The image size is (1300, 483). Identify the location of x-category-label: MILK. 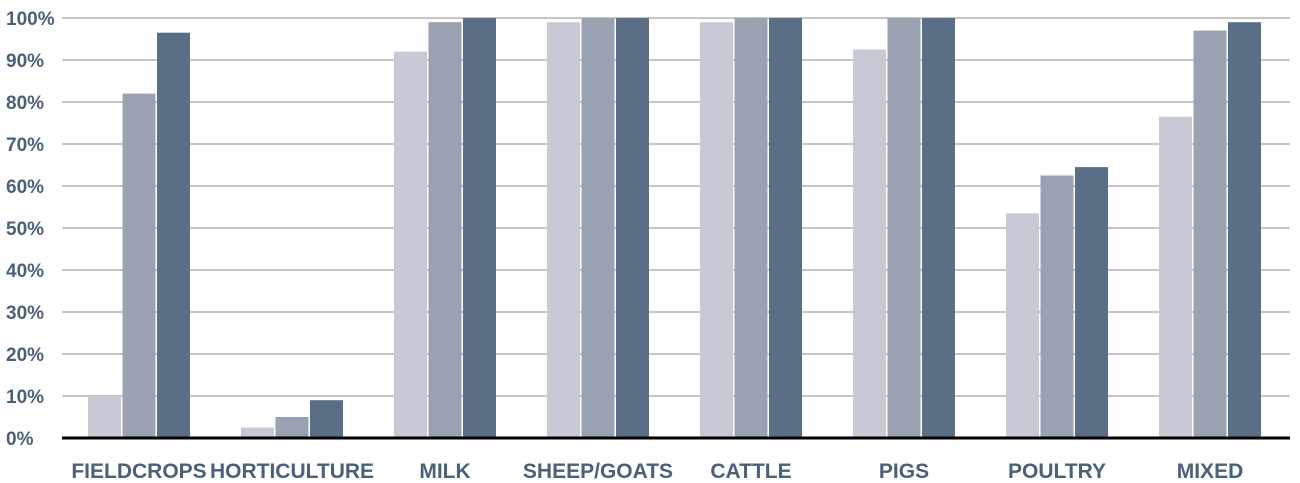
(444, 471).